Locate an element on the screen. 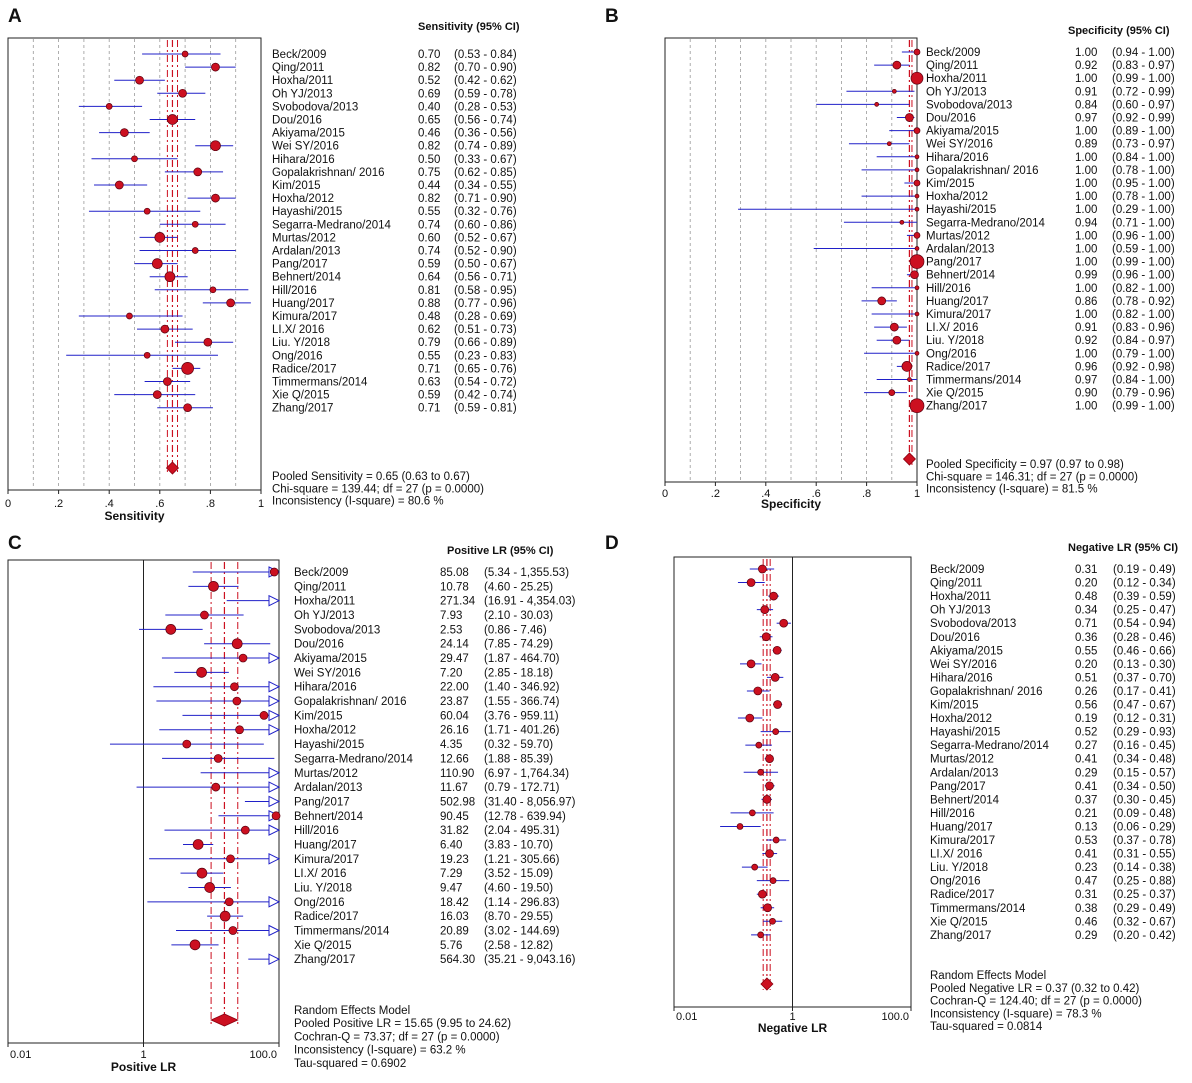  ci-value: (0.66 - 0.89) is located at coordinates (485, 343).